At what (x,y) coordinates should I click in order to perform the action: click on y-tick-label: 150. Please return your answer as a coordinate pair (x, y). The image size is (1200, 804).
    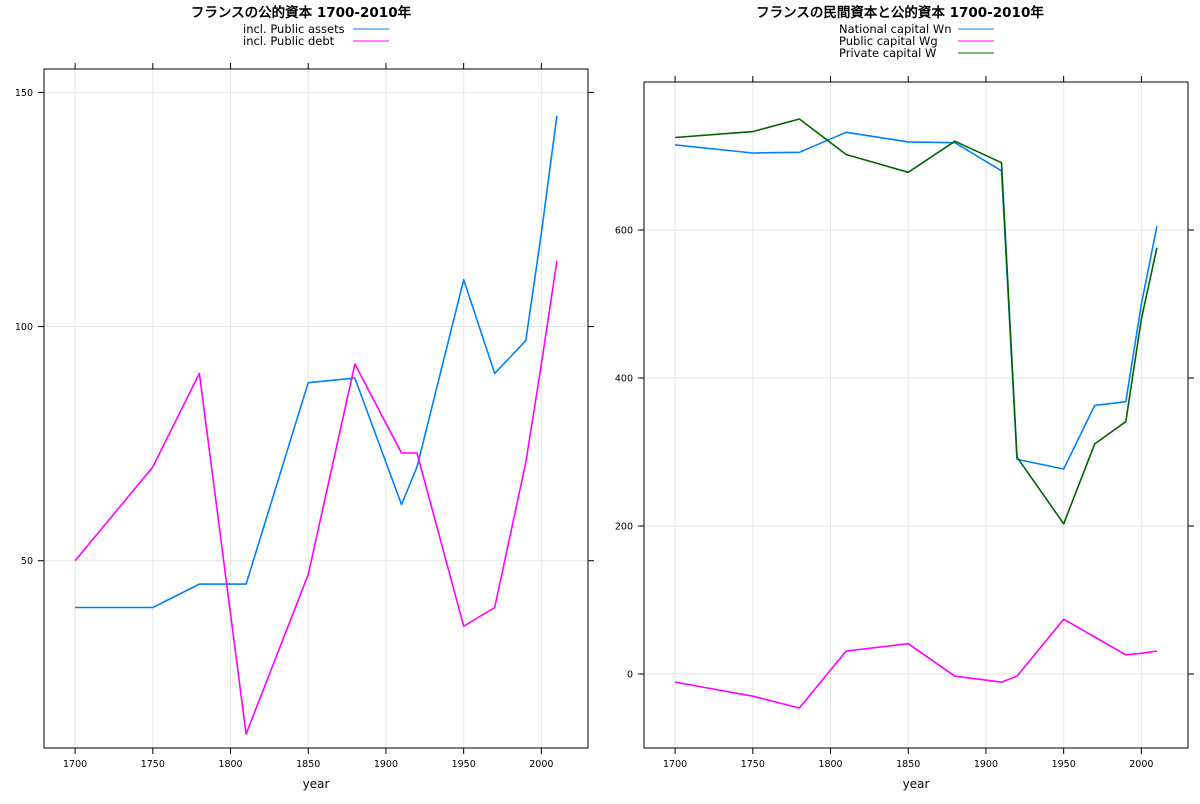
    Looking at the image, I should click on (24, 93).